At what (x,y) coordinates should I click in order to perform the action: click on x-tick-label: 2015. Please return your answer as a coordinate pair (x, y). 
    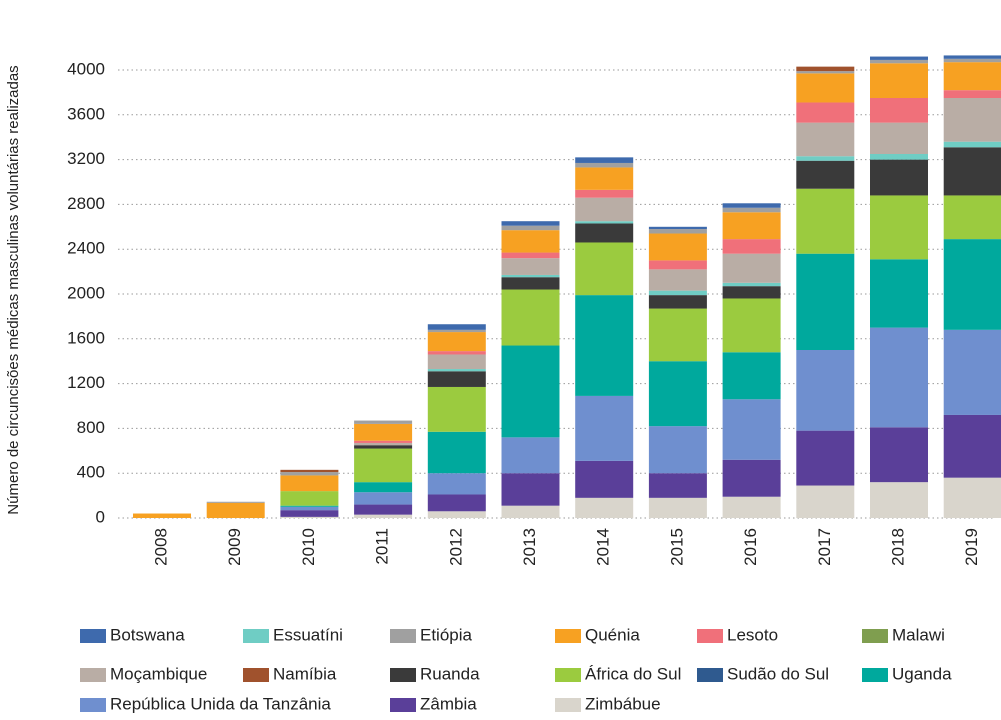
    Looking at the image, I should click on (676, 547).